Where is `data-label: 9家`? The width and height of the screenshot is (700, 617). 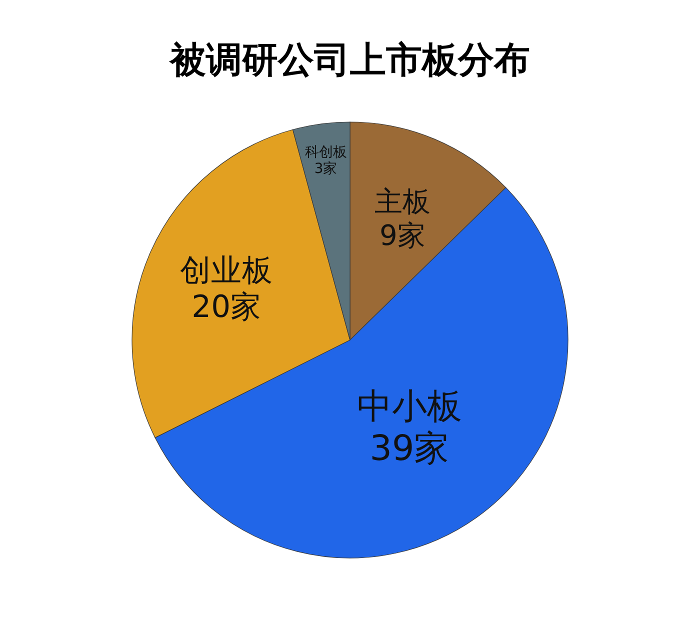
data-label: 9家 is located at coordinates (402, 235).